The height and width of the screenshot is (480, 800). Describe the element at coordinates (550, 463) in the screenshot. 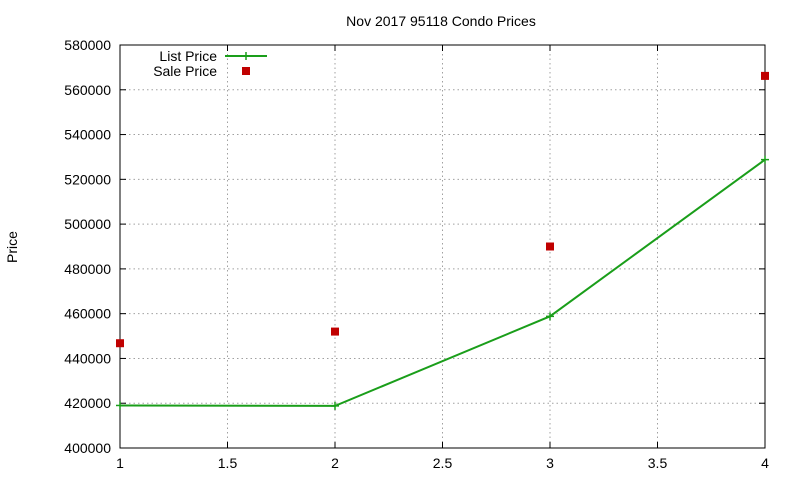

I see `x-tick-label: 3` at that location.